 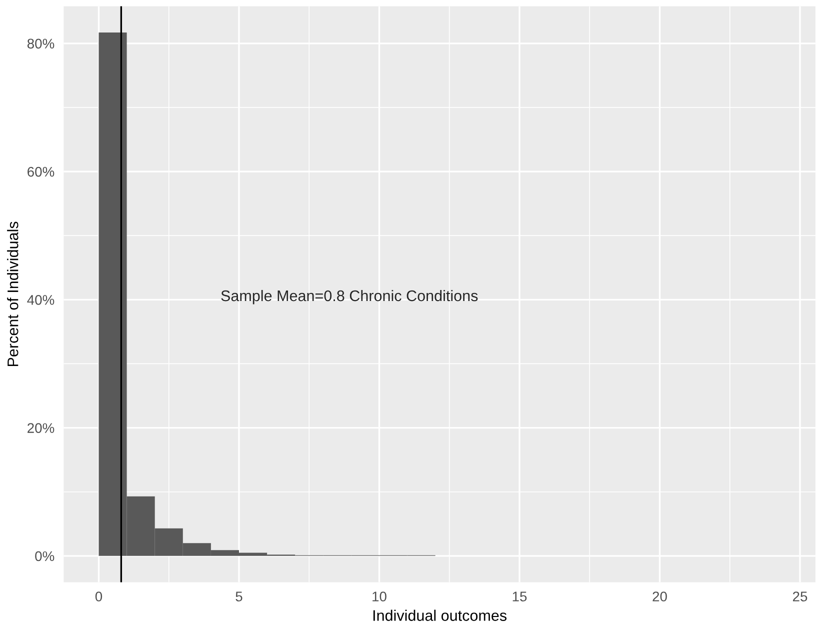 I want to click on x-tick-label: 20, so click(x=659, y=597).